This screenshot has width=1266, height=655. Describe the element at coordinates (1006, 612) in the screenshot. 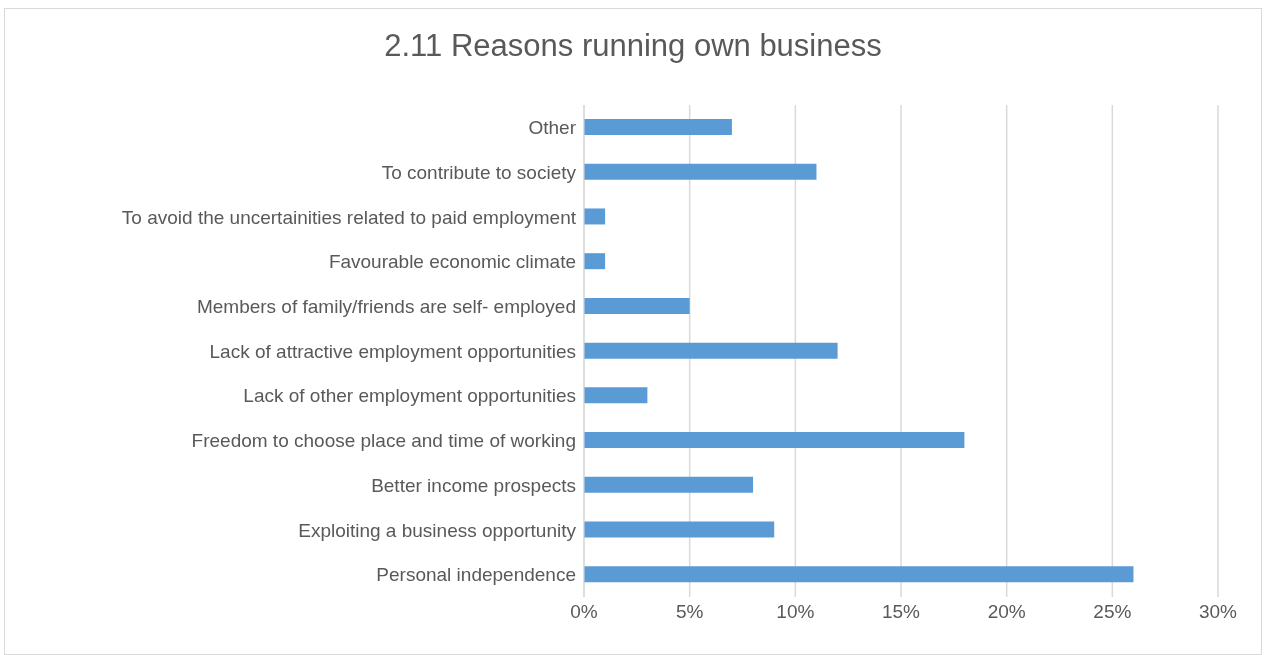

I see `x-tick-label: 20%` at that location.